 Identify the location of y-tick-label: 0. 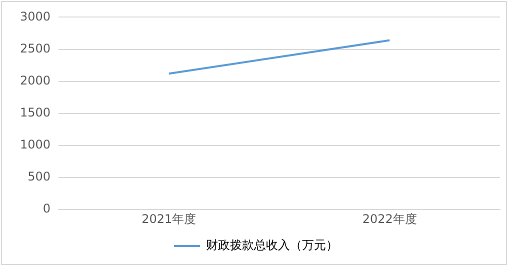
(46, 209).